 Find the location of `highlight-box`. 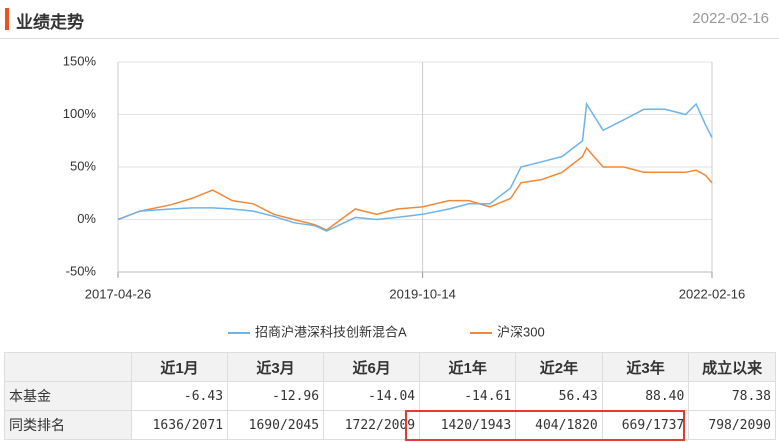

highlight-box is located at coordinates (545, 425).